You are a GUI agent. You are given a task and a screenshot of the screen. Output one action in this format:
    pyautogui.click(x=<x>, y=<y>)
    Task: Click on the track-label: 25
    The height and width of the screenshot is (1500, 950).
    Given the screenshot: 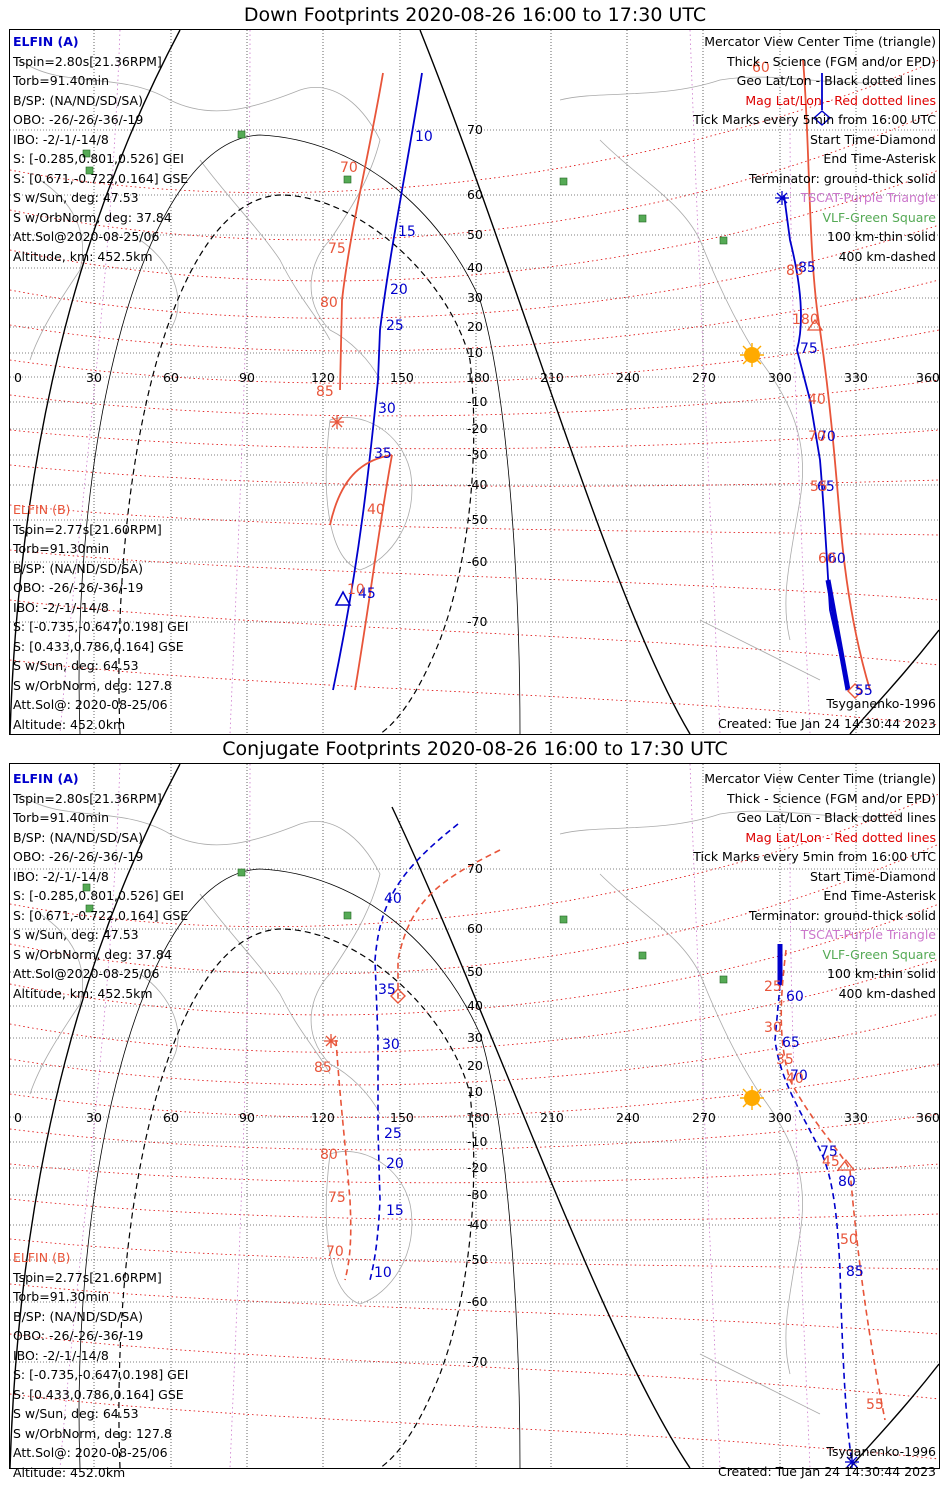 What is the action you would take?
    pyautogui.click(x=773, y=987)
    